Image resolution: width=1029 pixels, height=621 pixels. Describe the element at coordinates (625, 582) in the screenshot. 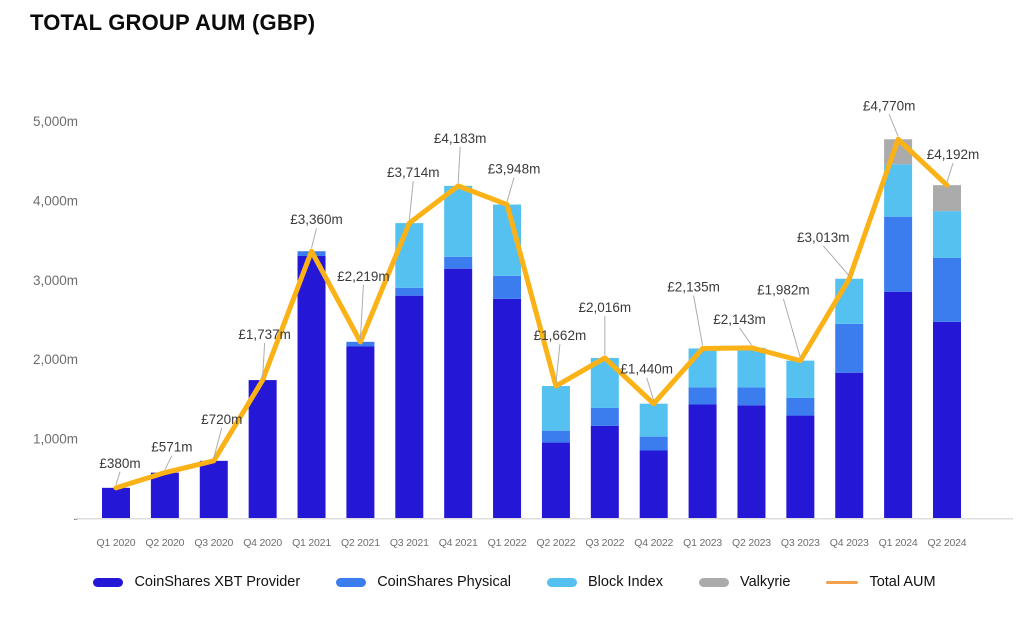

I see `legend-label-block-index: Block Index` at that location.